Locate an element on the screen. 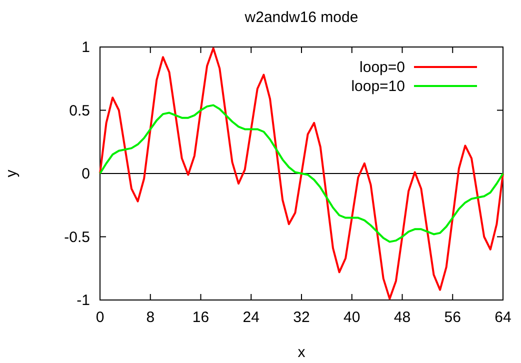 This screenshot has width=521, height=363. x-tick-label: 40 is located at coordinates (352, 317).